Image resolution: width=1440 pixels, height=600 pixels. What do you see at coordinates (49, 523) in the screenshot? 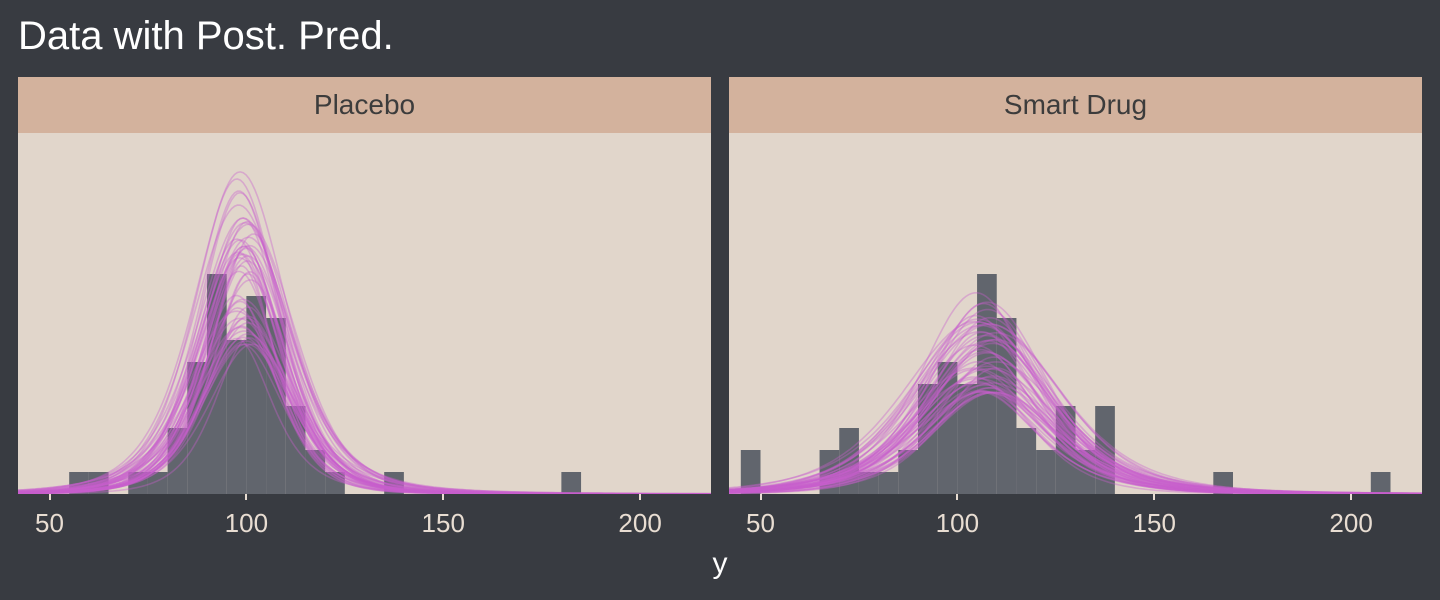
I see `x-tick-label: 50` at bounding box center [49, 523].